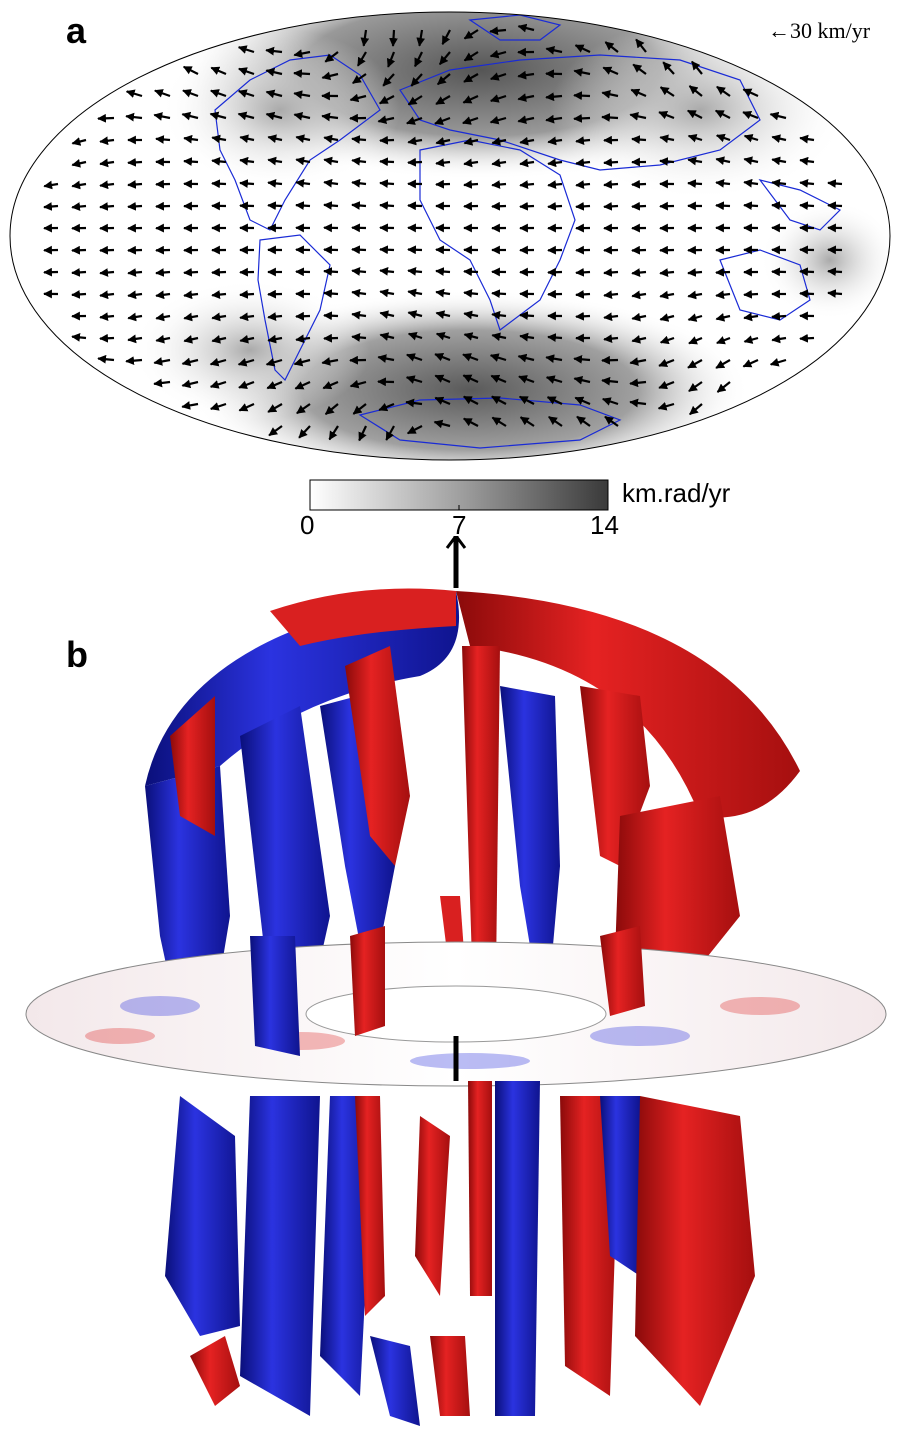 Image resolution: width=920 pixels, height=1436 pixels. I want to click on velocity-scale-label: ←30 km/yr, so click(819, 30).